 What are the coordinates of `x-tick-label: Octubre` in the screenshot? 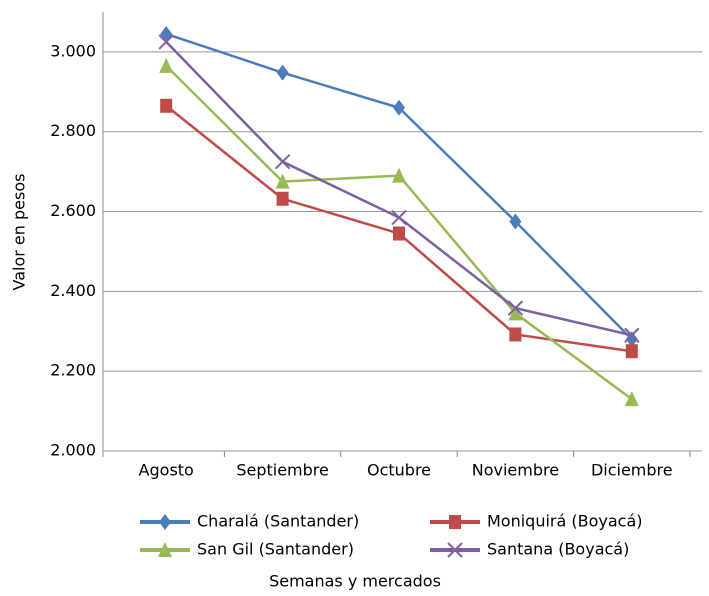 It's located at (399, 470).